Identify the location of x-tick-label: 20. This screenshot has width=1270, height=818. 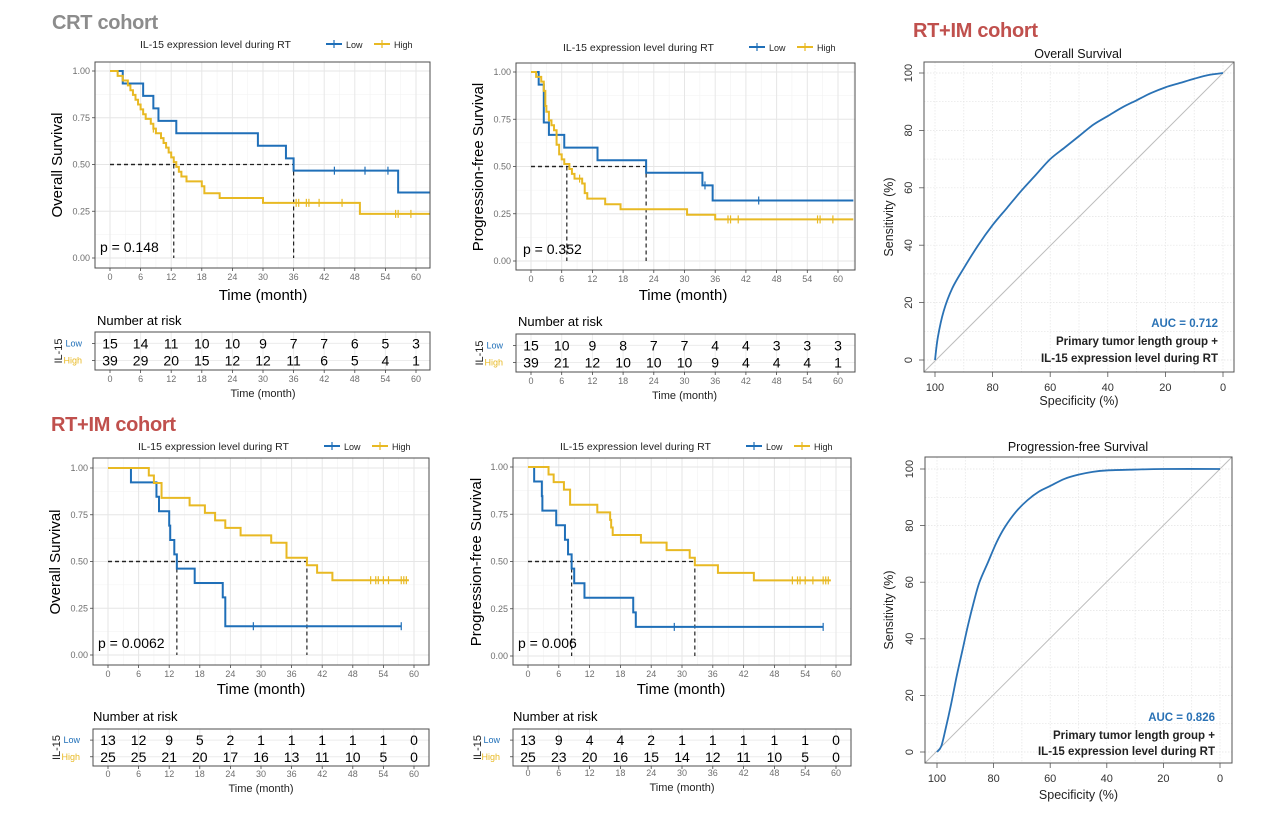
(1163, 779).